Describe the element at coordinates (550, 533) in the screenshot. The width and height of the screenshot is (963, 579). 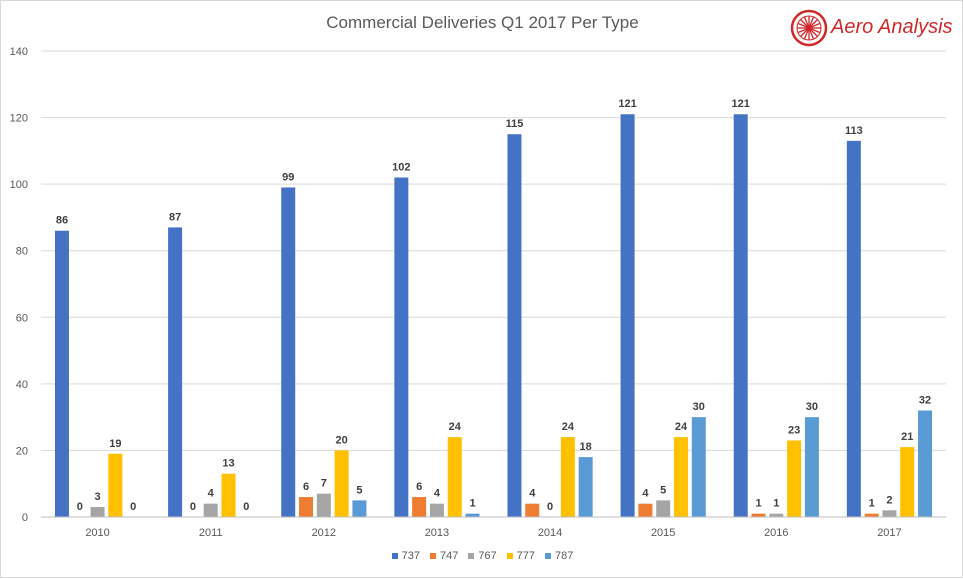
I see `x-tick-label: 2014` at that location.